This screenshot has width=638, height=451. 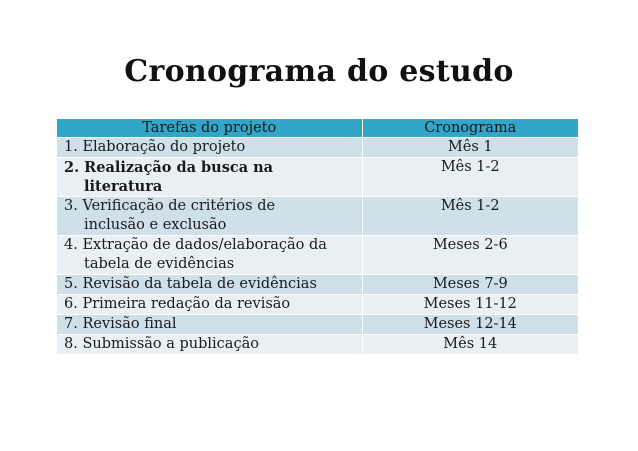 I want to click on schedule-cell: Meses 12-14, so click(x=470, y=324).